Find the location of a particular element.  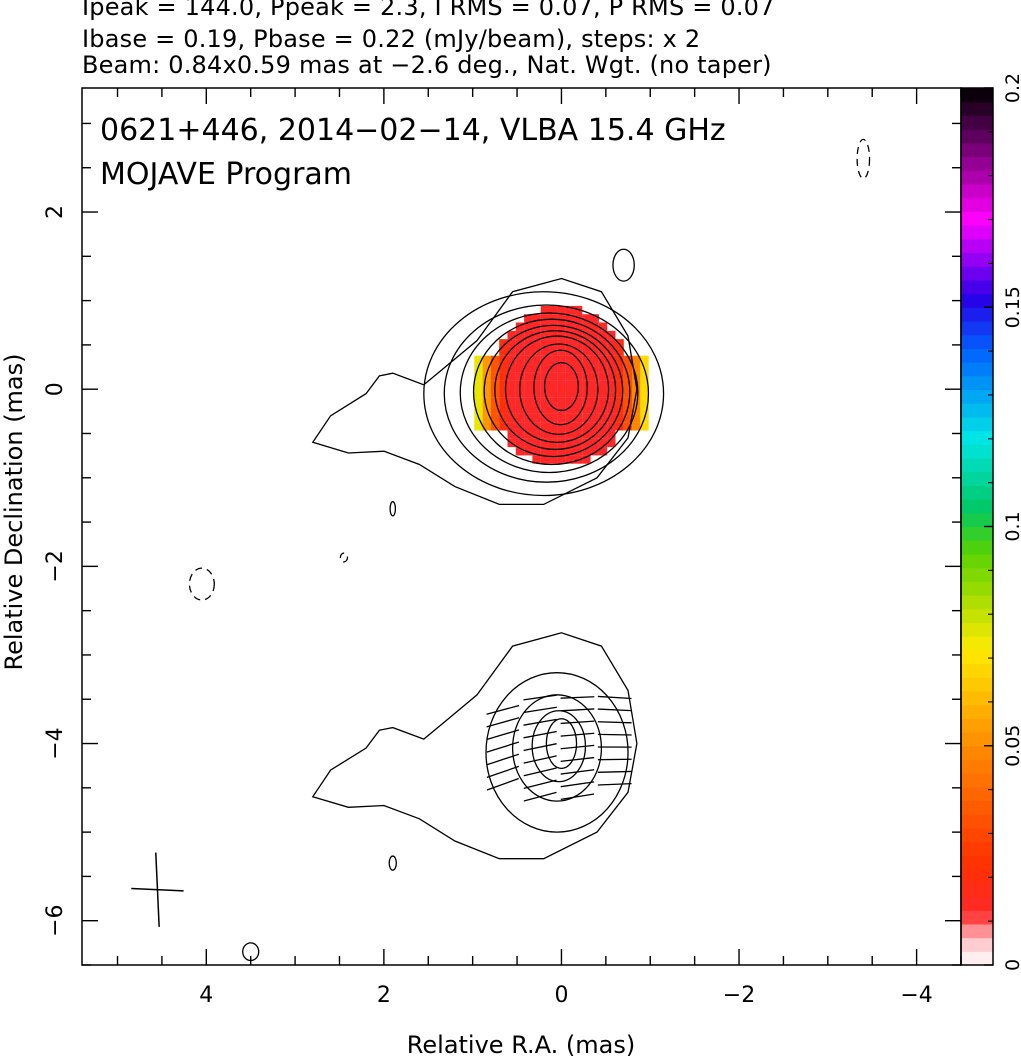

x-tick-label: 4 is located at coordinates (206, 995).